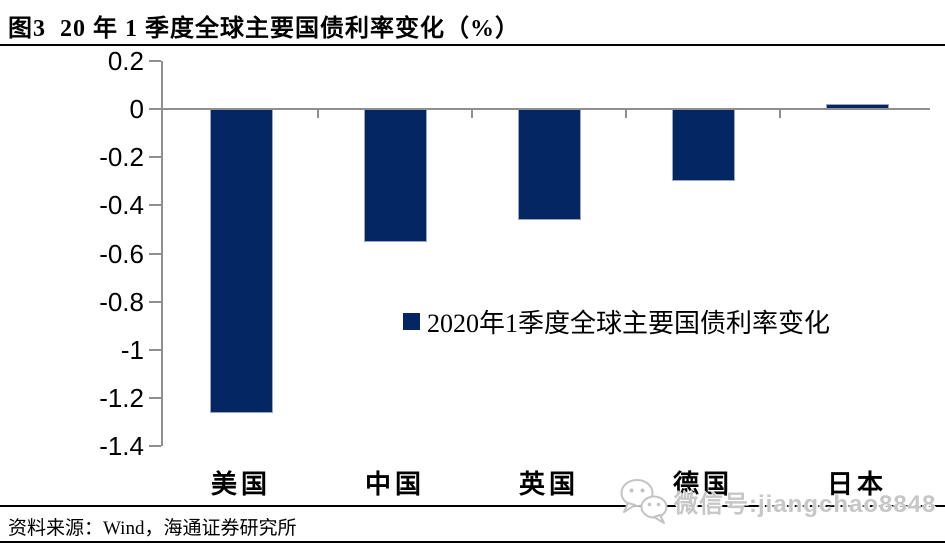  Describe the element at coordinates (472, 506) in the screenshot. I see `footer-divider` at that location.